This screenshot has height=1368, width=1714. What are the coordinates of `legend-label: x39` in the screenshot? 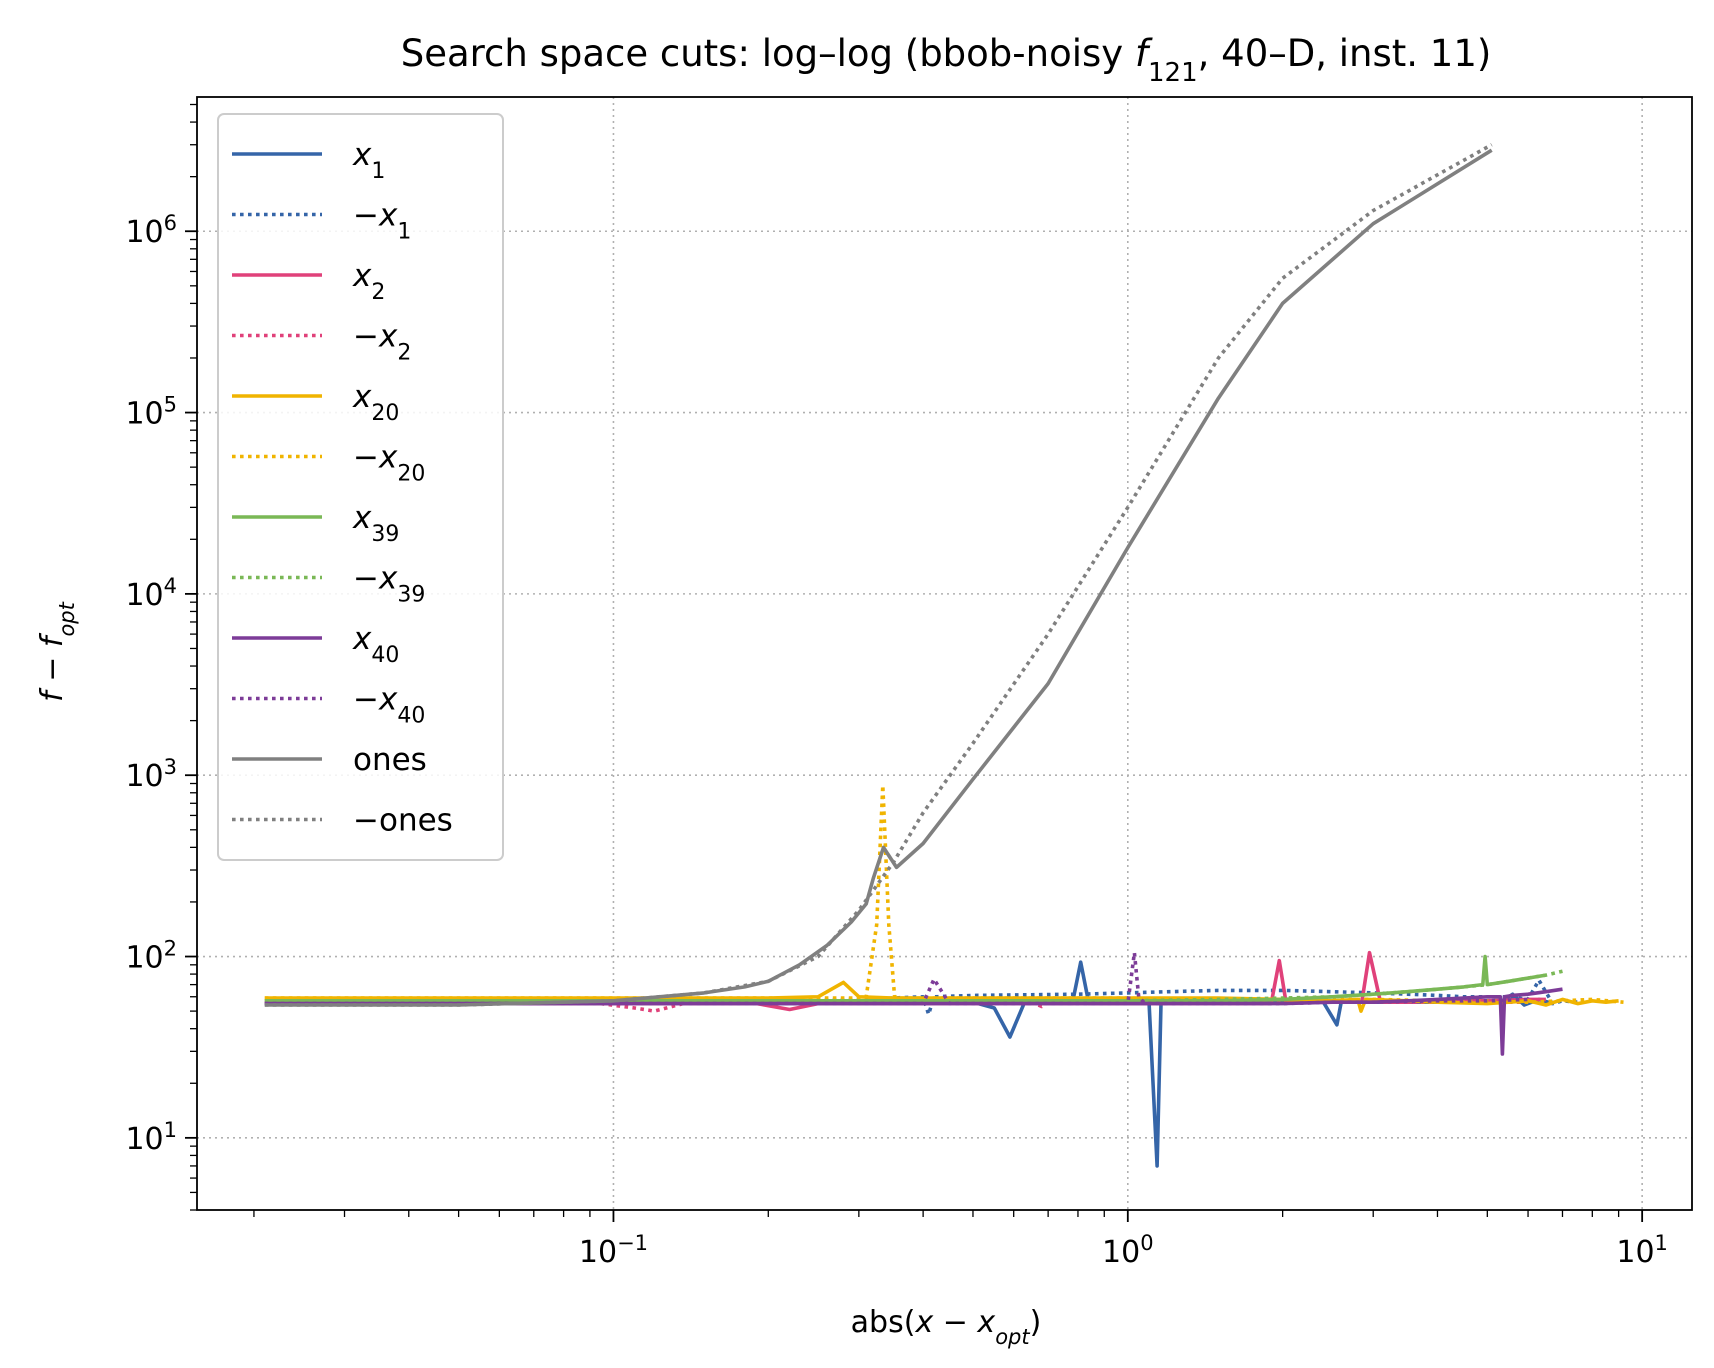 It's located at (375, 523).